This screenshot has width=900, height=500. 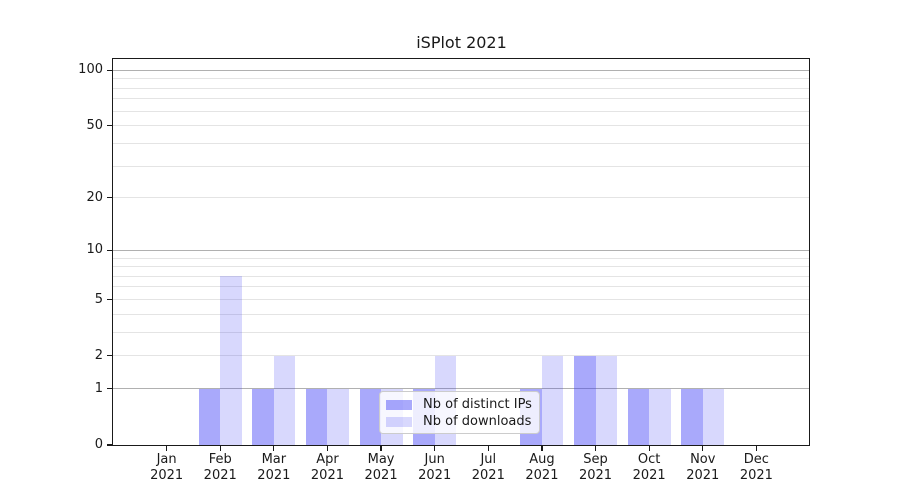 I want to click on month-label: Jul, so click(x=488, y=459).